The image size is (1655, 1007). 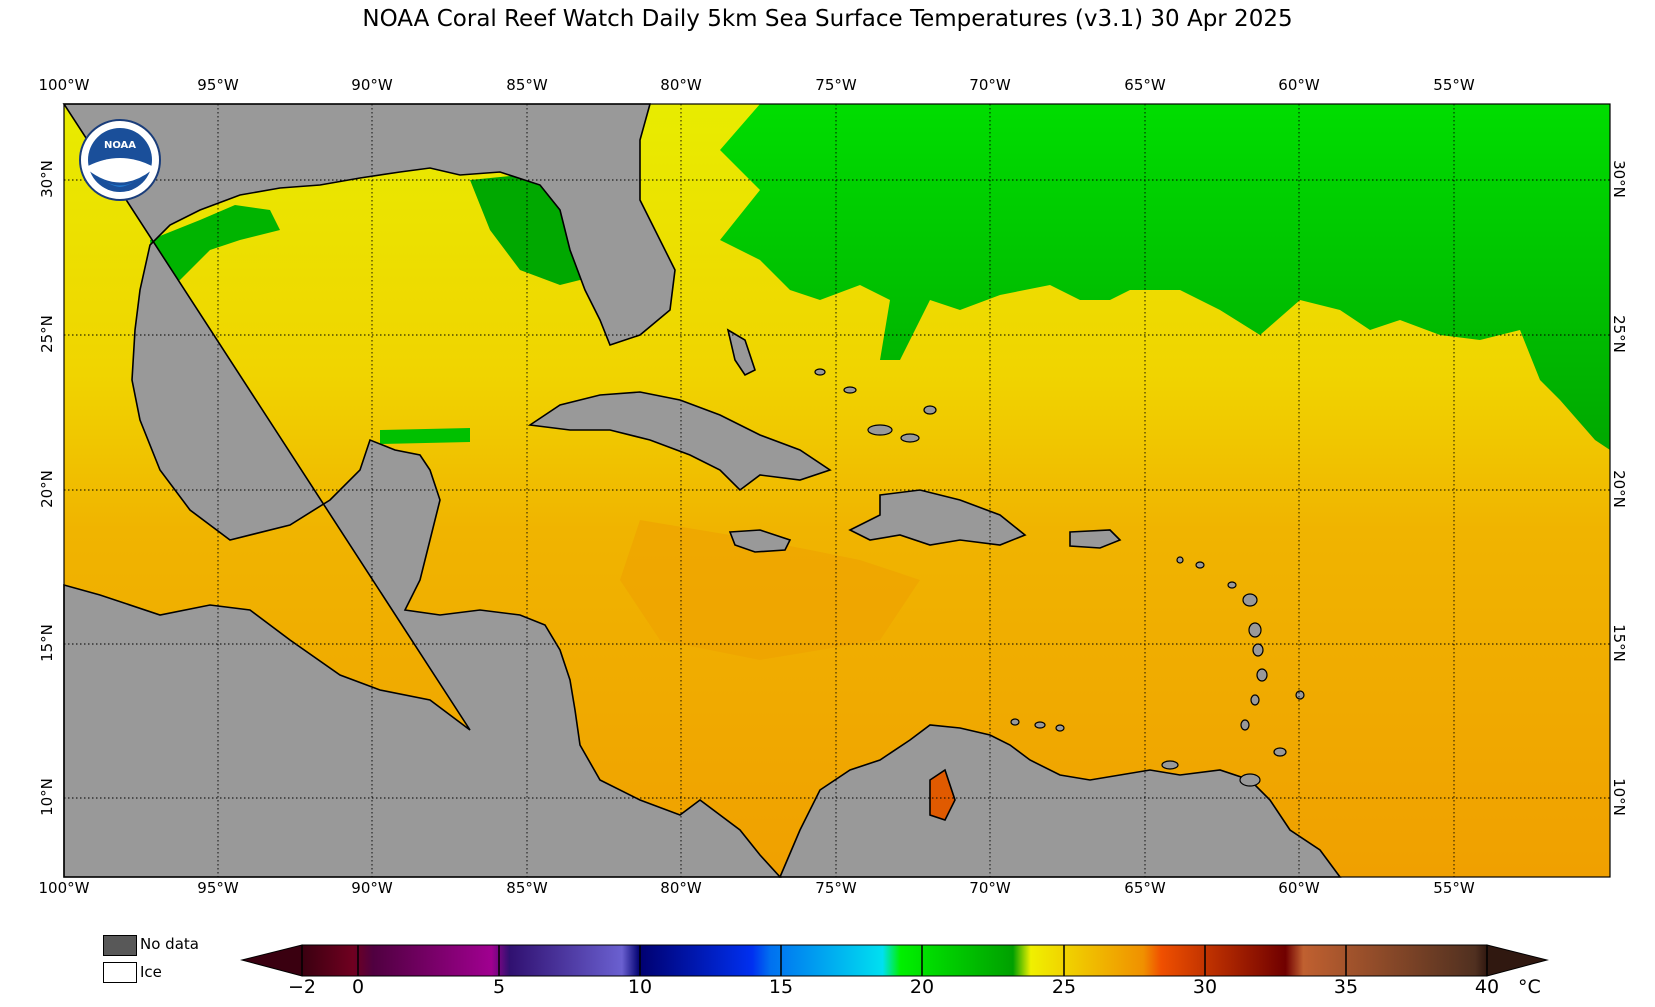 I want to click on puerto-rico, so click(x=1095, y=539).